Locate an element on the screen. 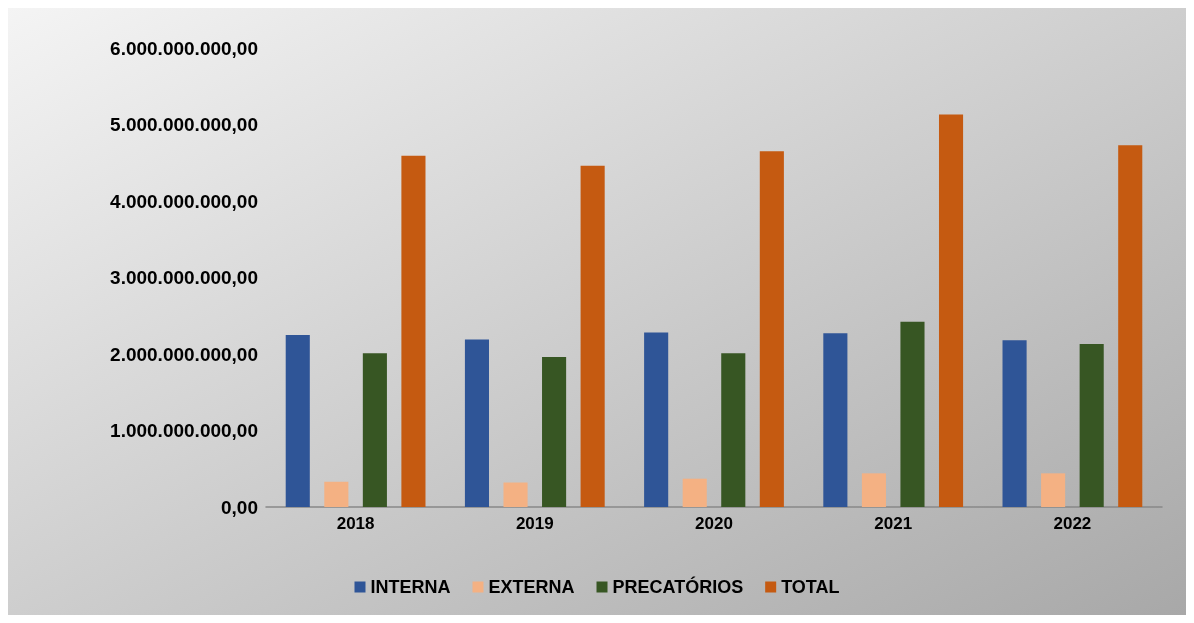 Image resolution: width=1194 pixels, height=623 pixels. legend-label: TOTAL is located at coordinates (810, 587).